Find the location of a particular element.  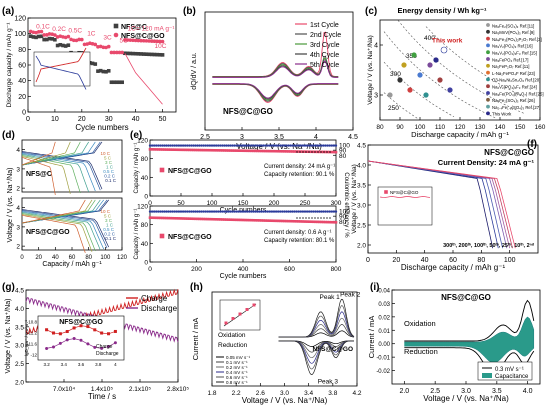

x-tick-label: 90 is located at coordinates (400, 127).